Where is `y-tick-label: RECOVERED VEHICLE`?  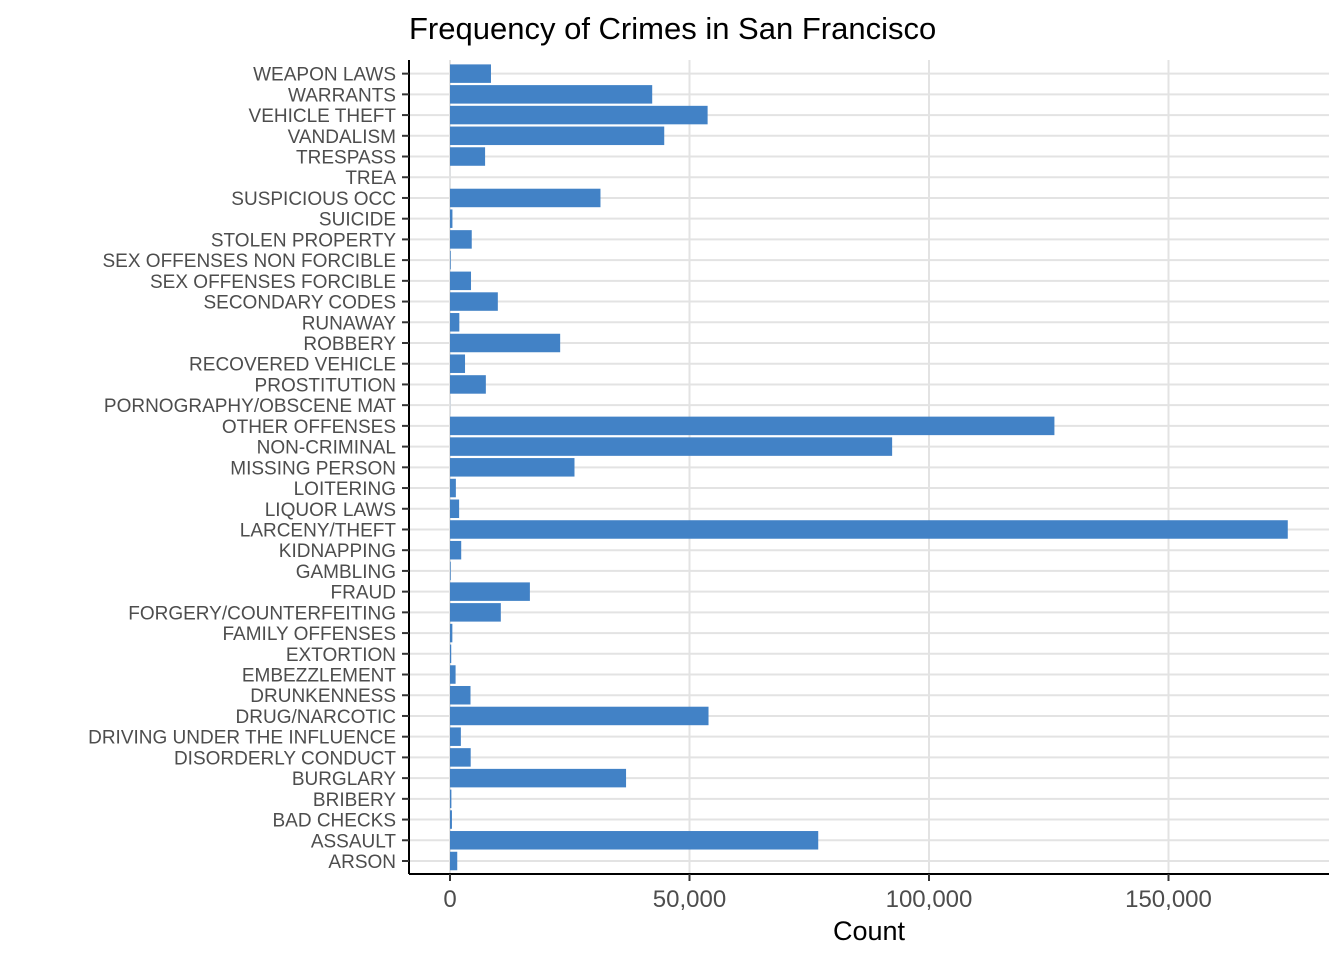
y-tick-label: RECOVERED VEHICLE is located at coordinates (292, 365).